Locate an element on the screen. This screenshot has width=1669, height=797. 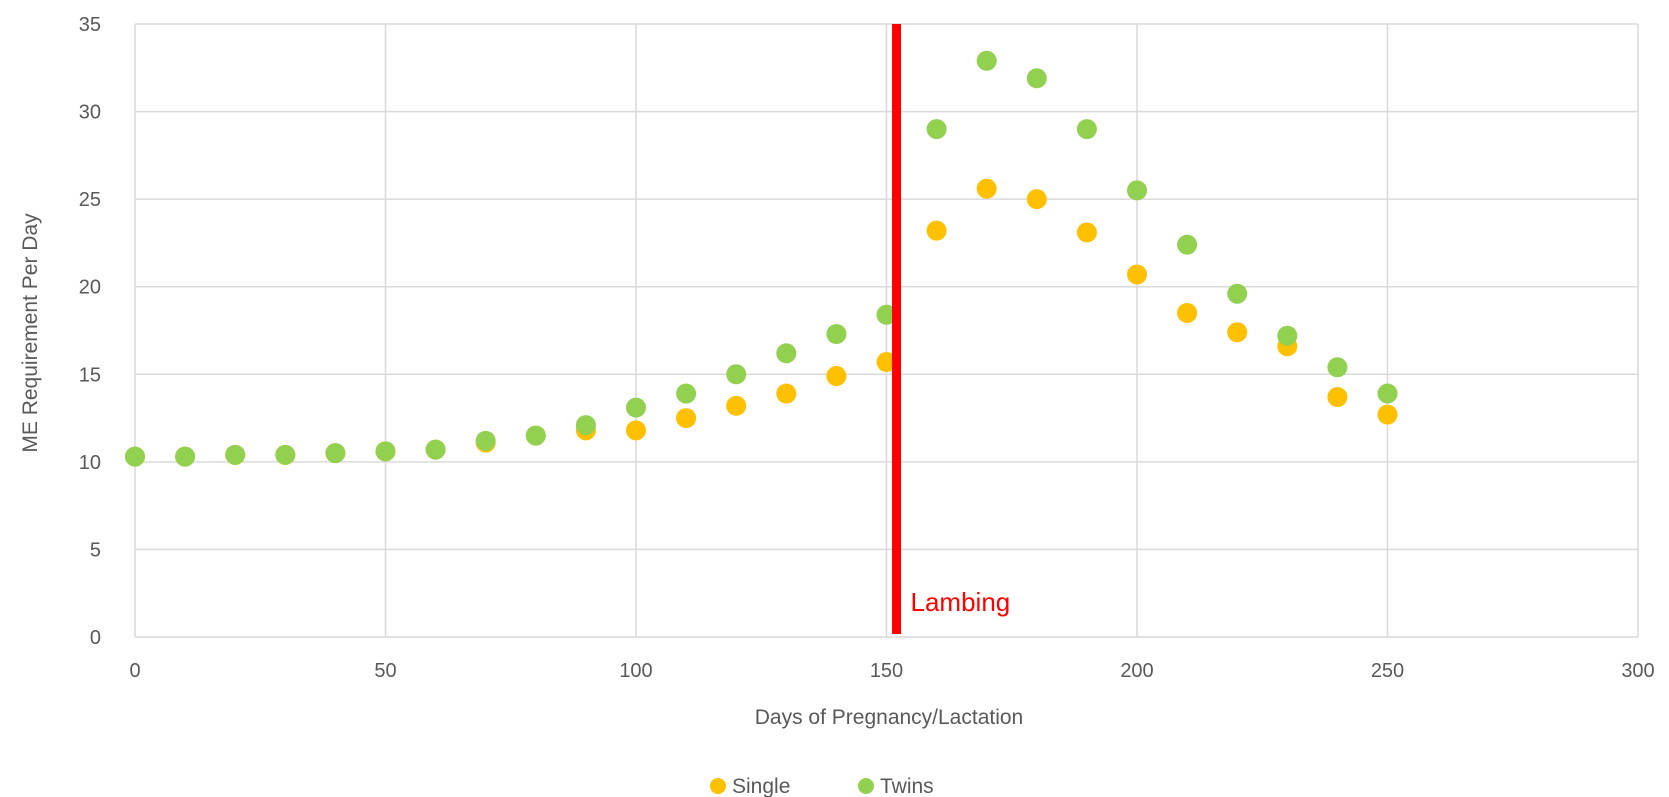
y-tick-label: 10 is located at coordinates (90, 463).